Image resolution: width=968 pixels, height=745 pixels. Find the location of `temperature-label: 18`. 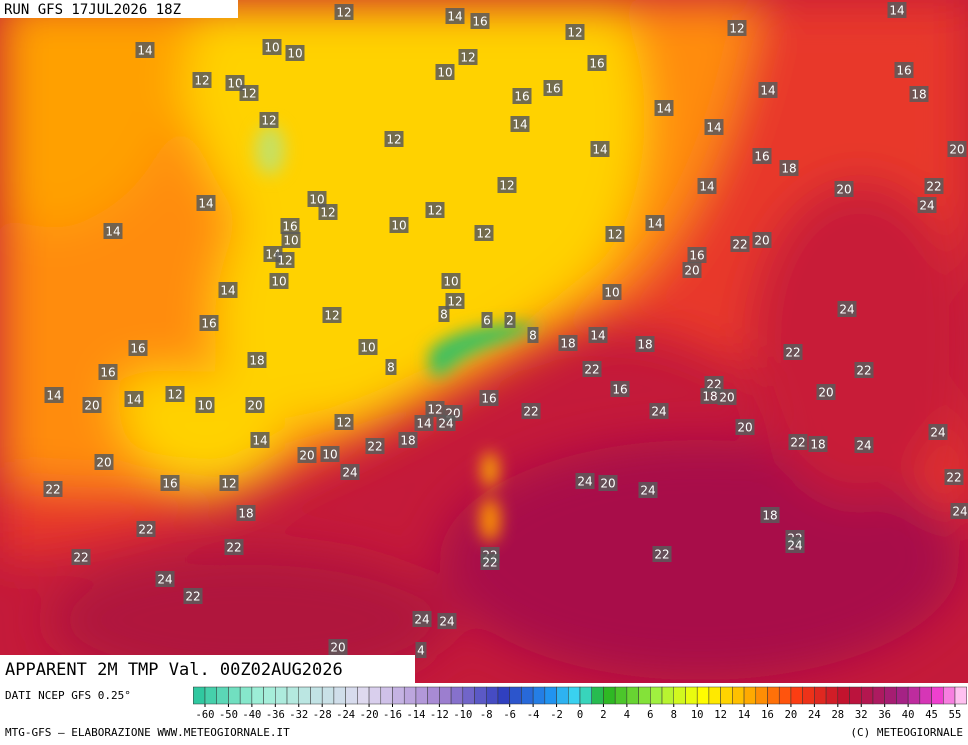

temperature-label: 18 is located at coordinates (644, 345).